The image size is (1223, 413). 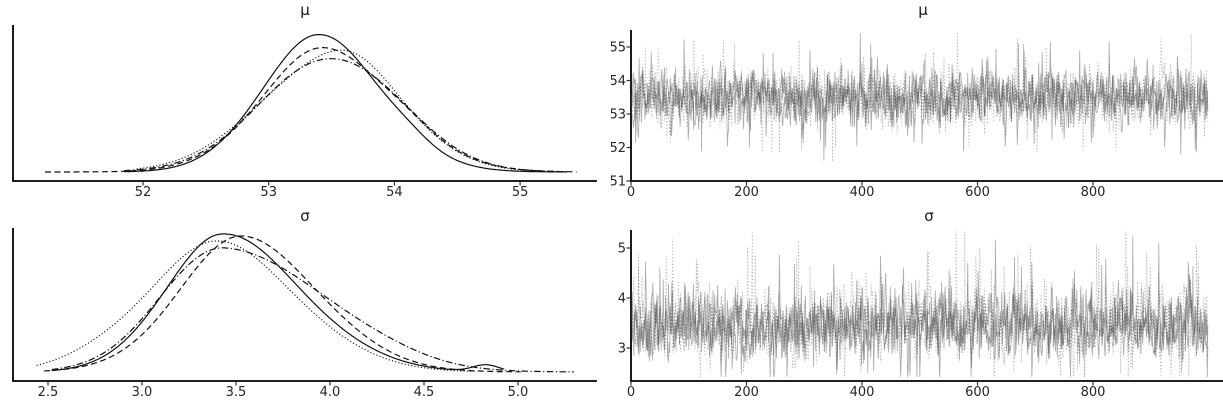 What do you see at coordinates (48, 392) in the screenshot?
I see `svg-text: 2.5` at bounding box center [48, 392].